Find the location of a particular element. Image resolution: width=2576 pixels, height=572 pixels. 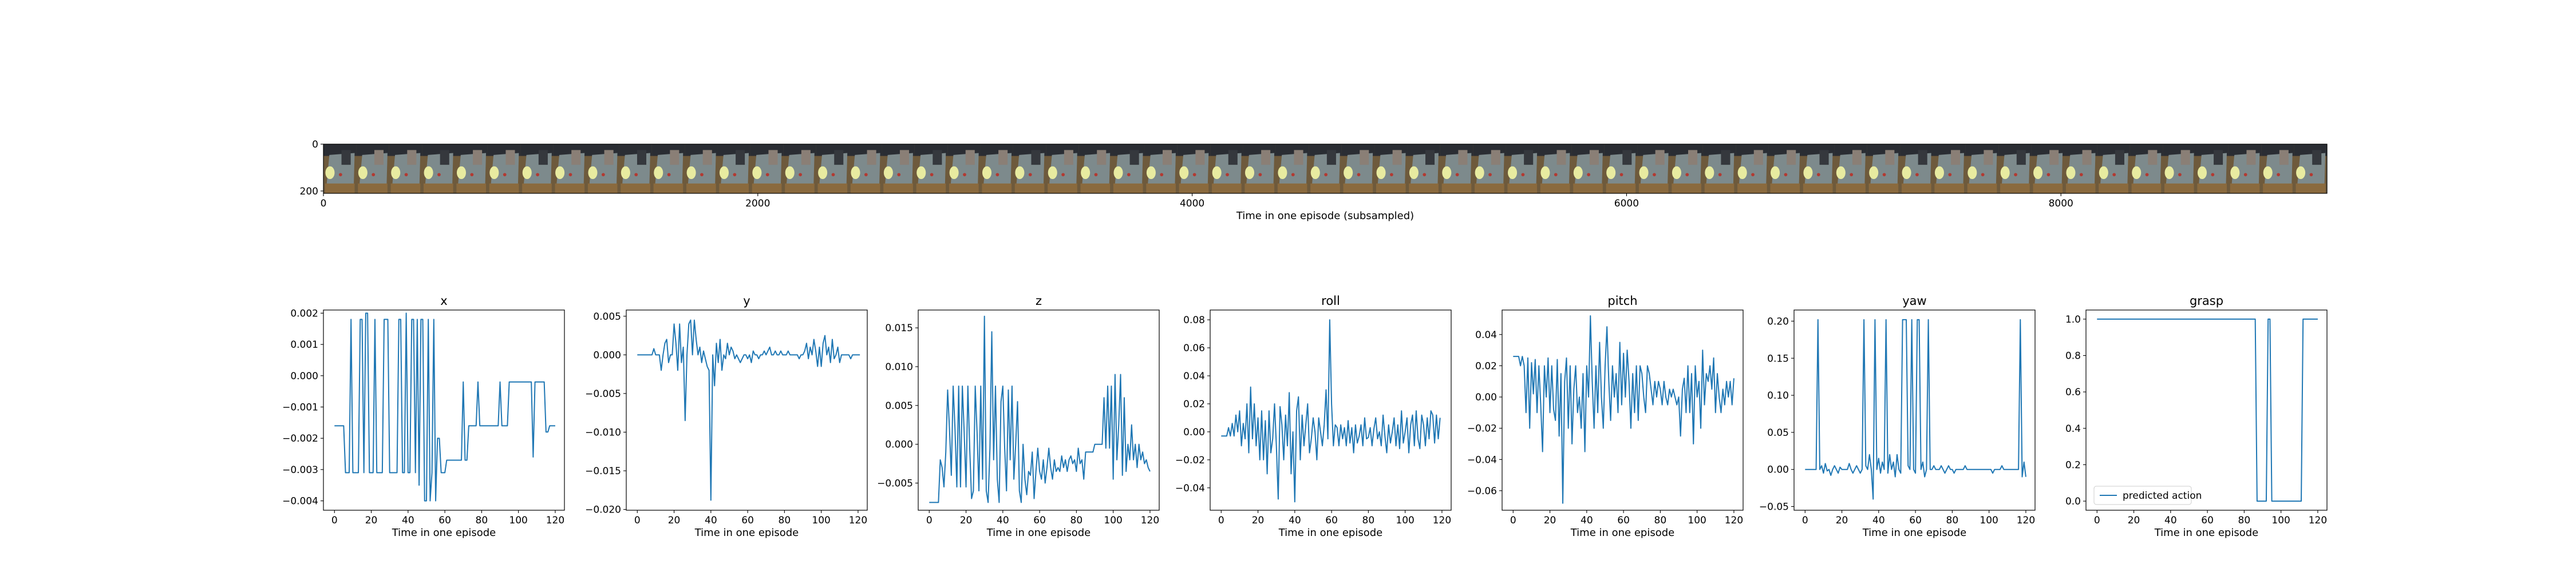

y-tick-label: −0.015 is located at coordinates (603, 471).